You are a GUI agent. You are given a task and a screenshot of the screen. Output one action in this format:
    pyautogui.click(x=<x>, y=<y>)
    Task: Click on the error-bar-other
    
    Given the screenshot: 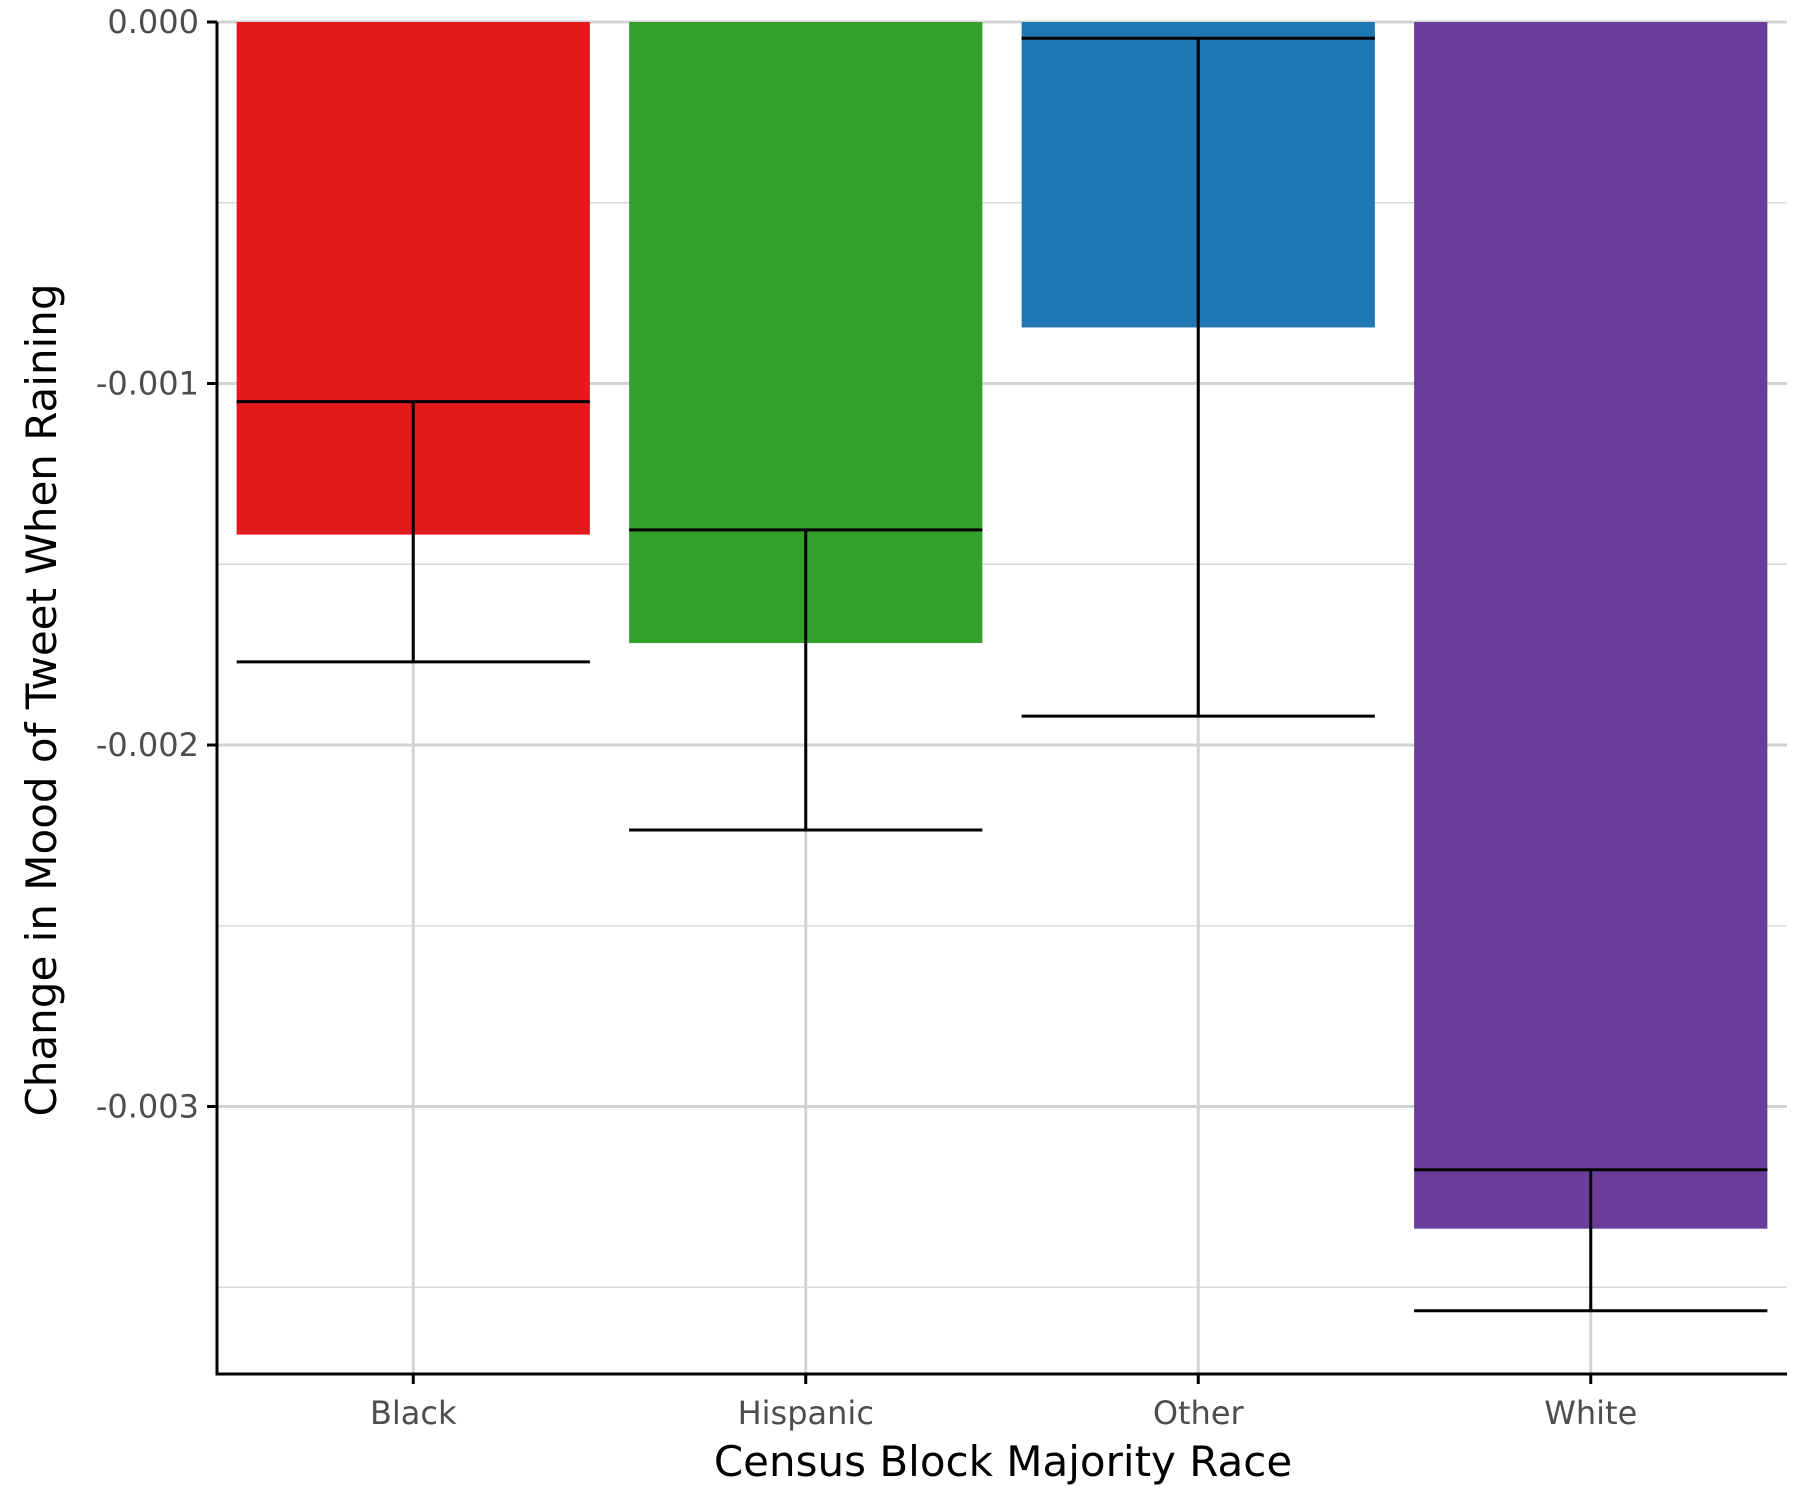 What is the action you would take?
    pyautogui.click(x=1198, y=377)
    